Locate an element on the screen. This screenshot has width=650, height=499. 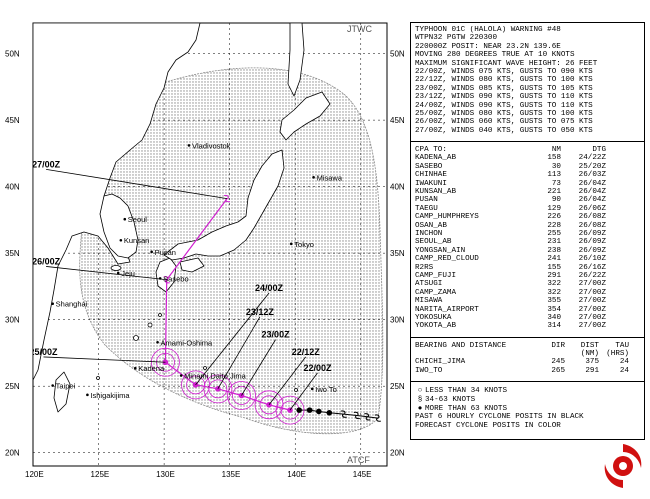
place-label: Kunsan is located at coordinates (136, 240).